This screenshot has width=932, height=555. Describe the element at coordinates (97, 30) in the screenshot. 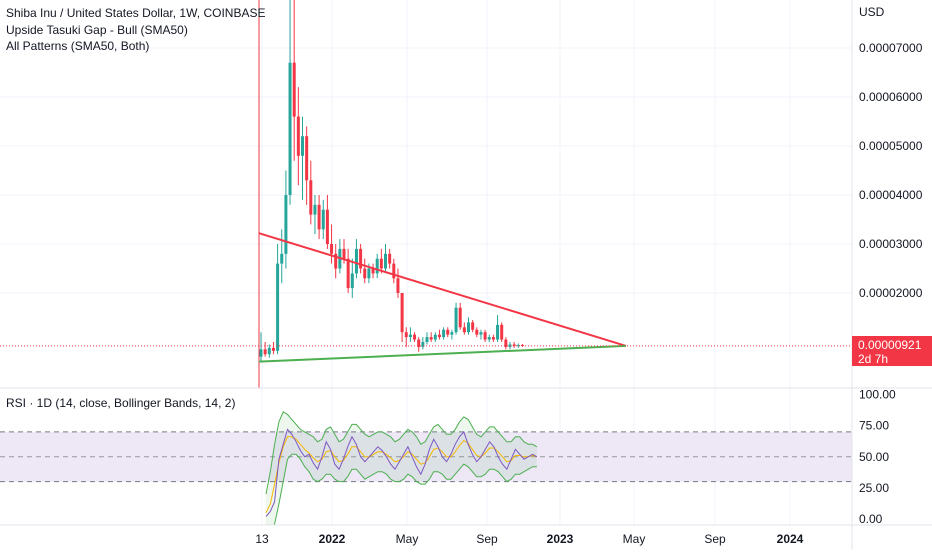

I see `indicator-label: Upside Tasuki Gap - Bull (SMA50)` at that location.